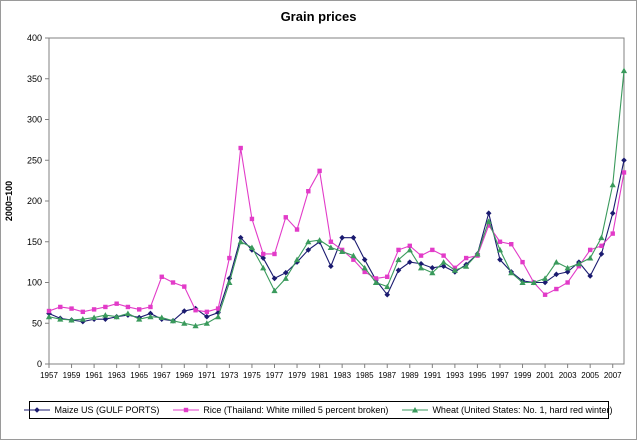 This screenshot has height=440, width=637. I want to click on legend-square-icon, so click(186, 410).